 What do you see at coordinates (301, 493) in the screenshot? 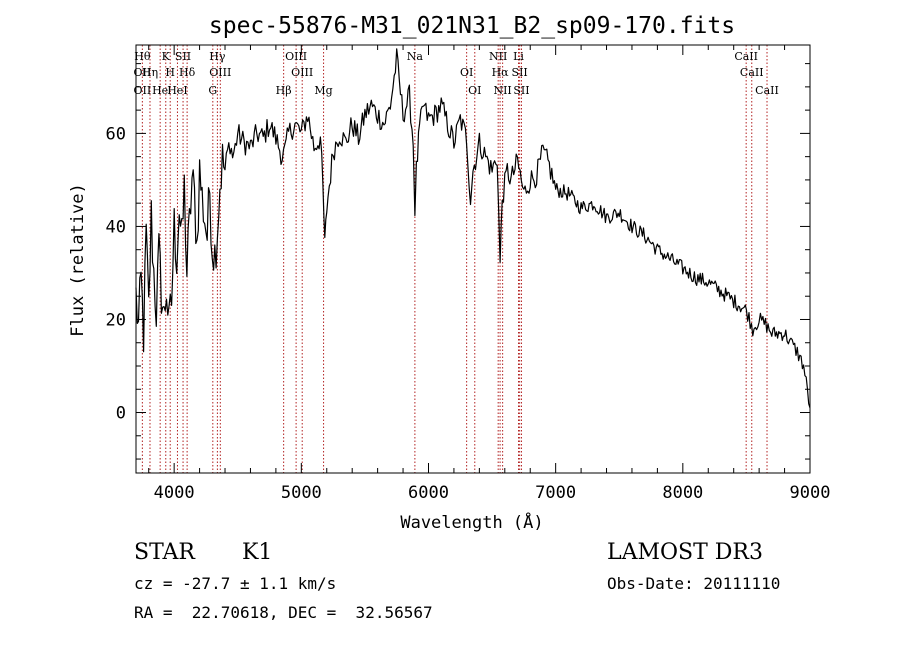
I see `x-tick-label: 5000` at bounding box center [301, 493].